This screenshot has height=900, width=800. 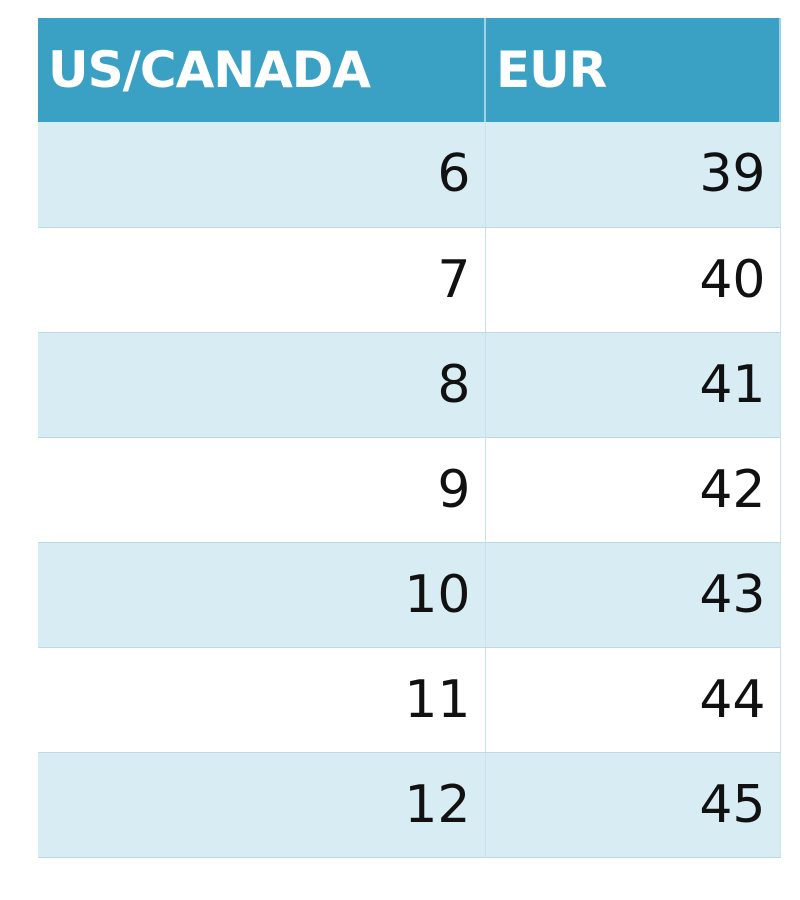 I want to click on table-row: 12 45, so click(x=409, y=805).